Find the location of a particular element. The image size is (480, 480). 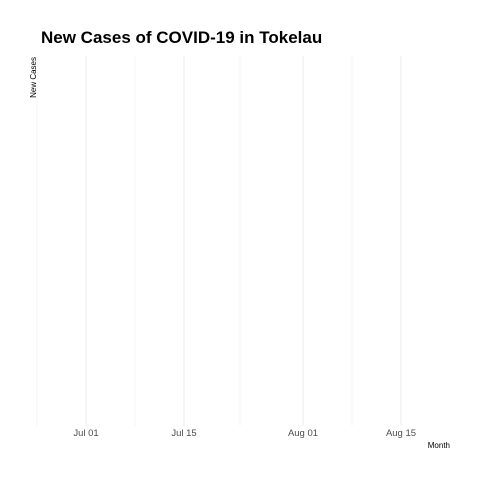

x-tick-label: Aug 15 is located at coordinates (401, 433).